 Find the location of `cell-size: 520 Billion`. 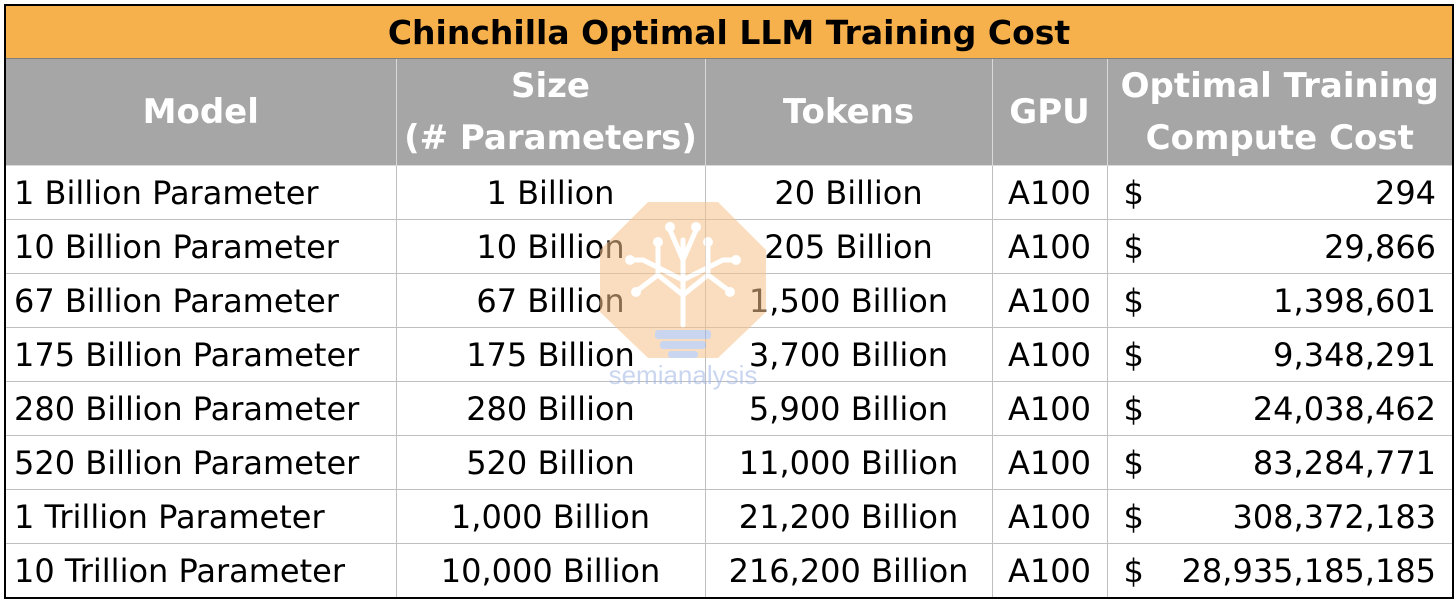

cell-size: 520 Billion is located at coordinates (550, 462).